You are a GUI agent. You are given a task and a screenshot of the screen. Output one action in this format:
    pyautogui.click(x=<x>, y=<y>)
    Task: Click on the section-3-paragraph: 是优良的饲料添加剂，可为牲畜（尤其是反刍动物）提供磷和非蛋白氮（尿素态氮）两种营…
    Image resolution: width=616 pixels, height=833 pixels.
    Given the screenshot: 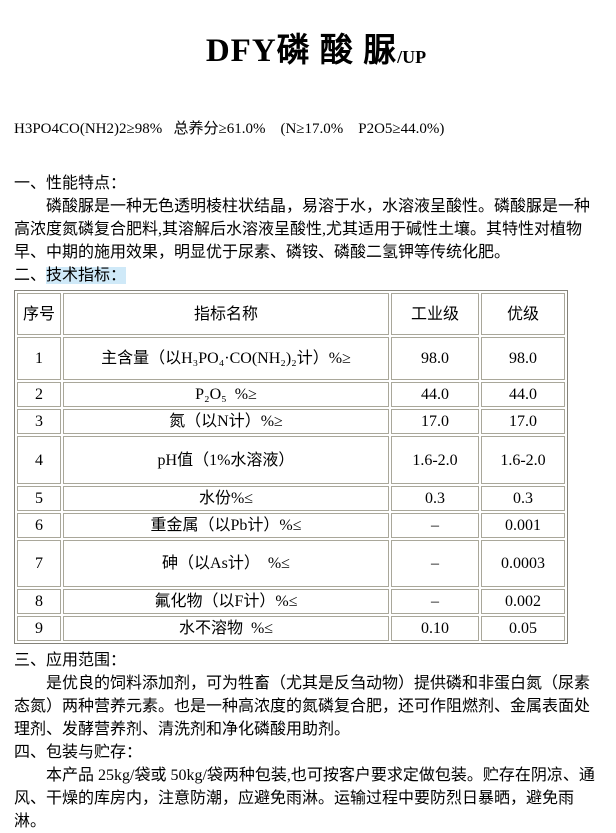 What is the action you would take?
    pyautogui.click(x=302, y=706)
    